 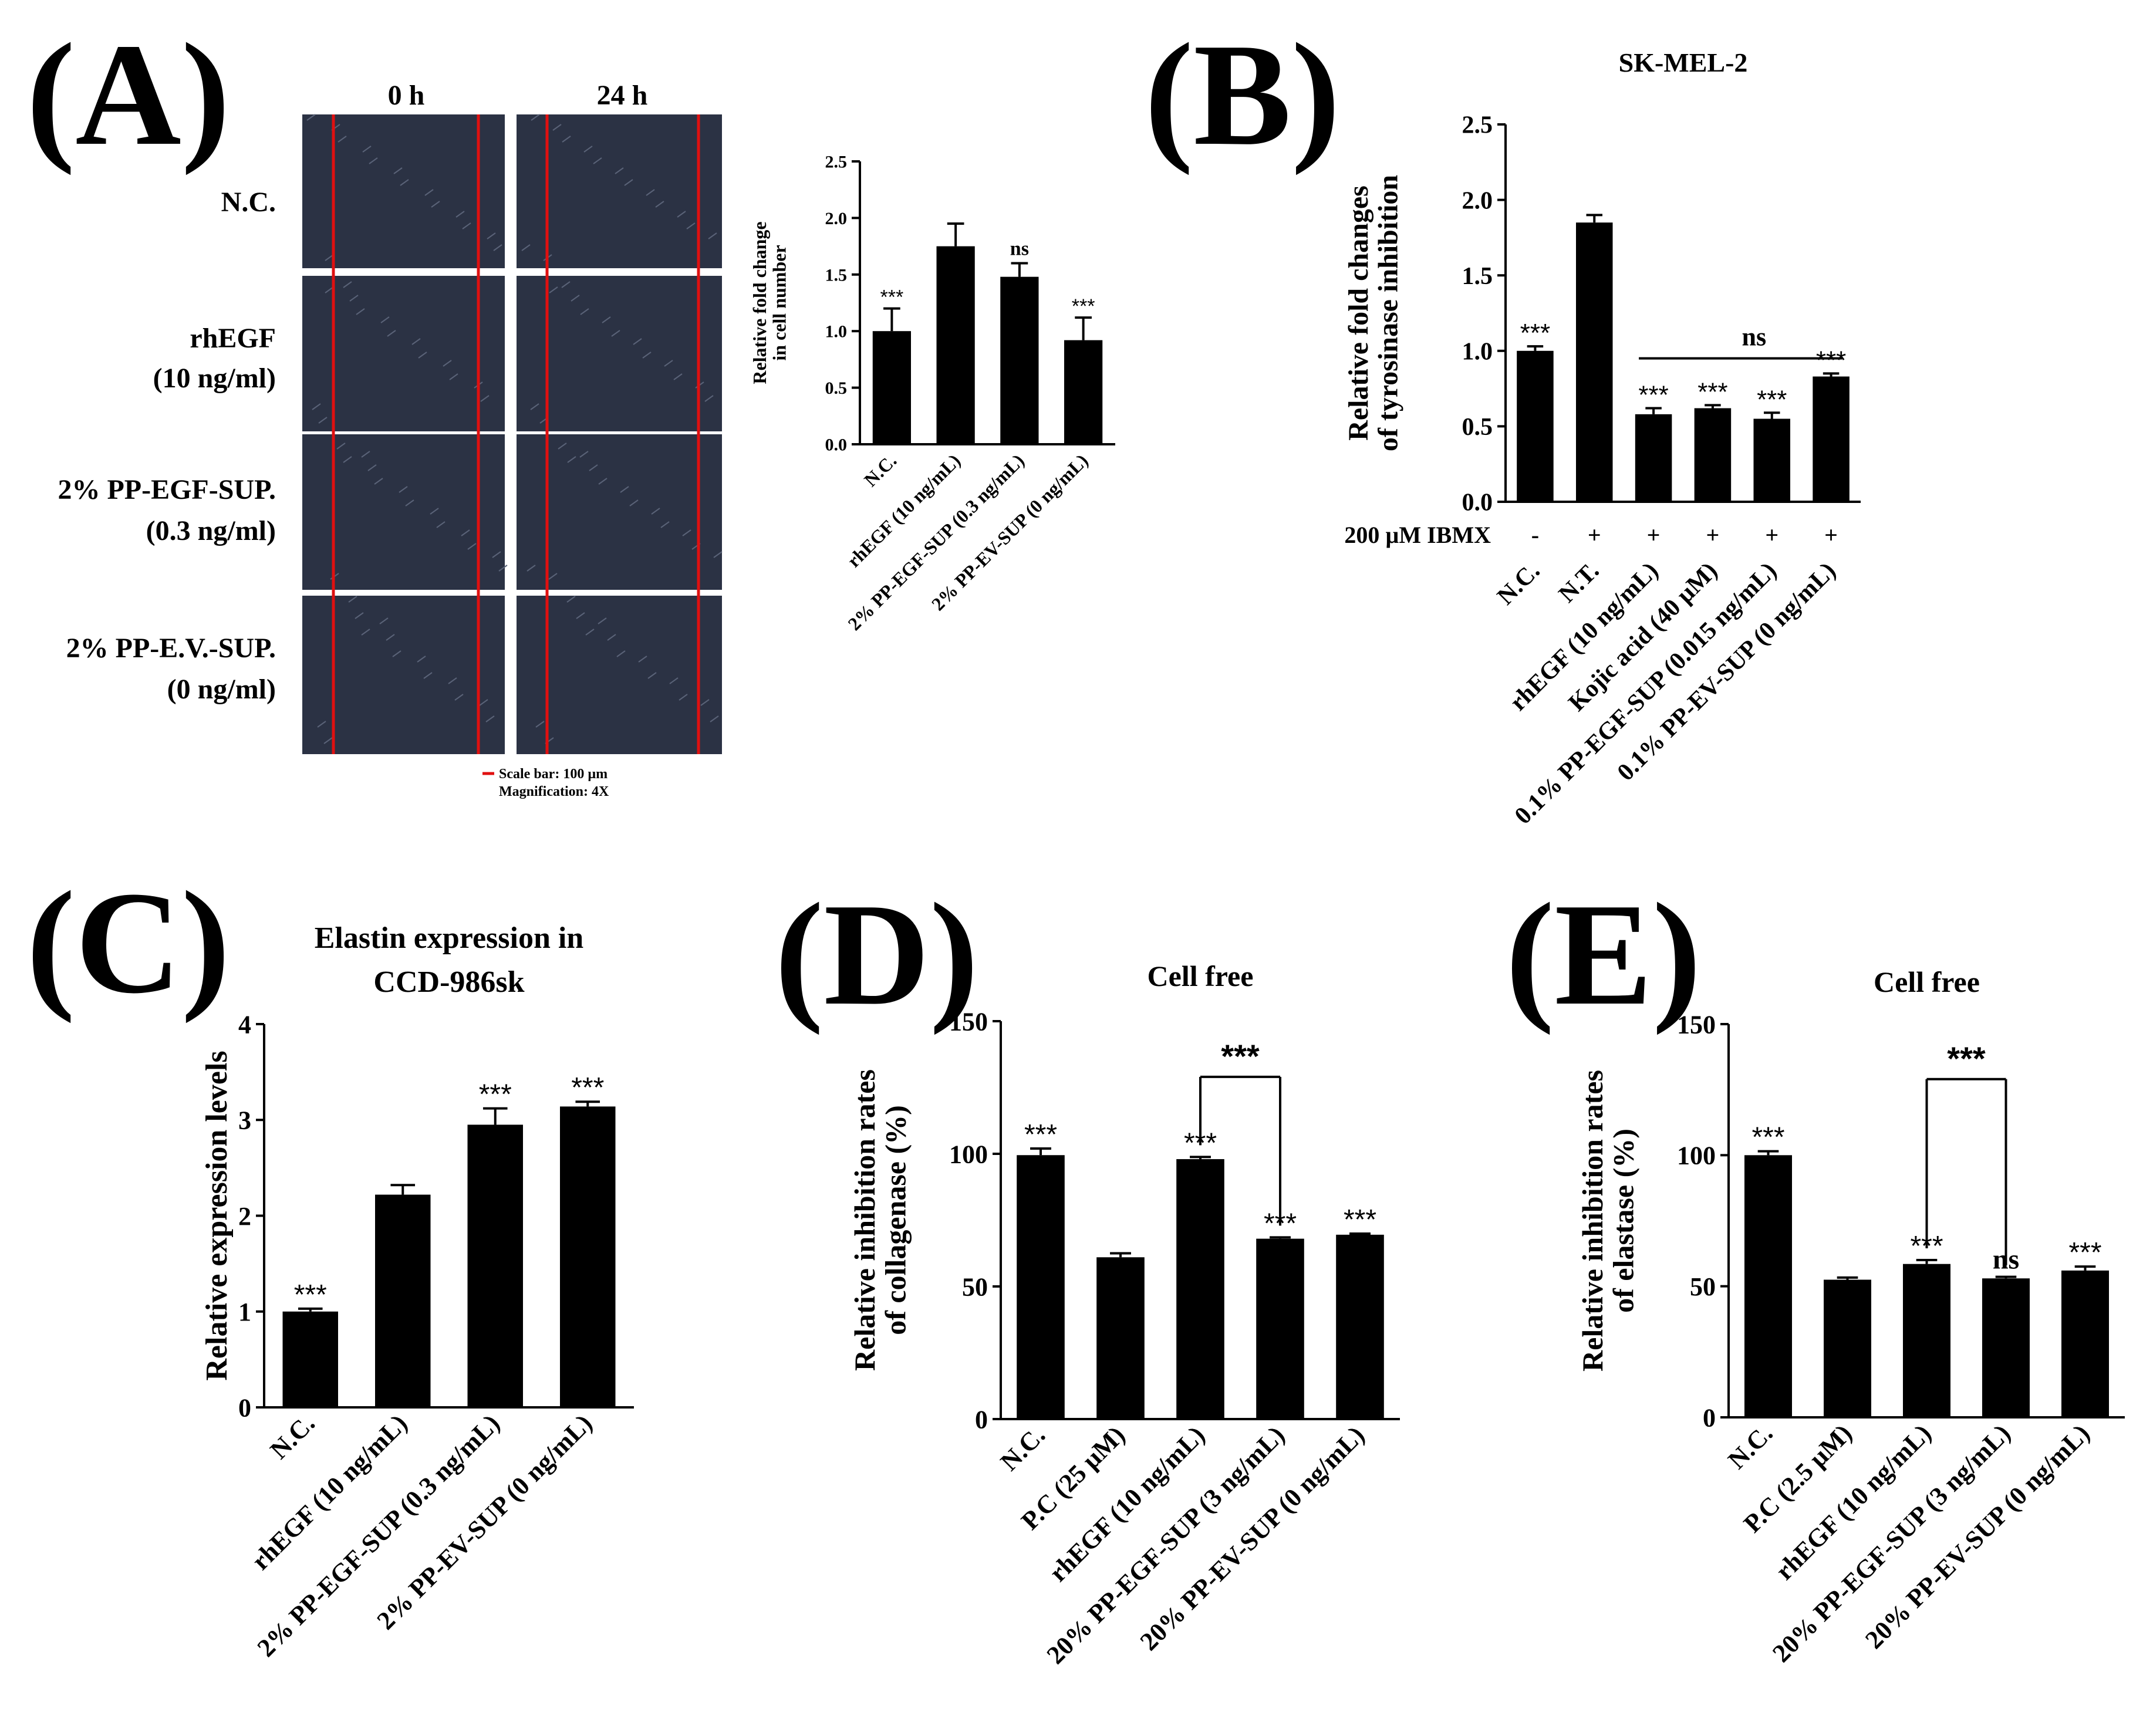 I want to click on scale-bar-note: Scale bar: 100 µm, so click(x=553, y=774).